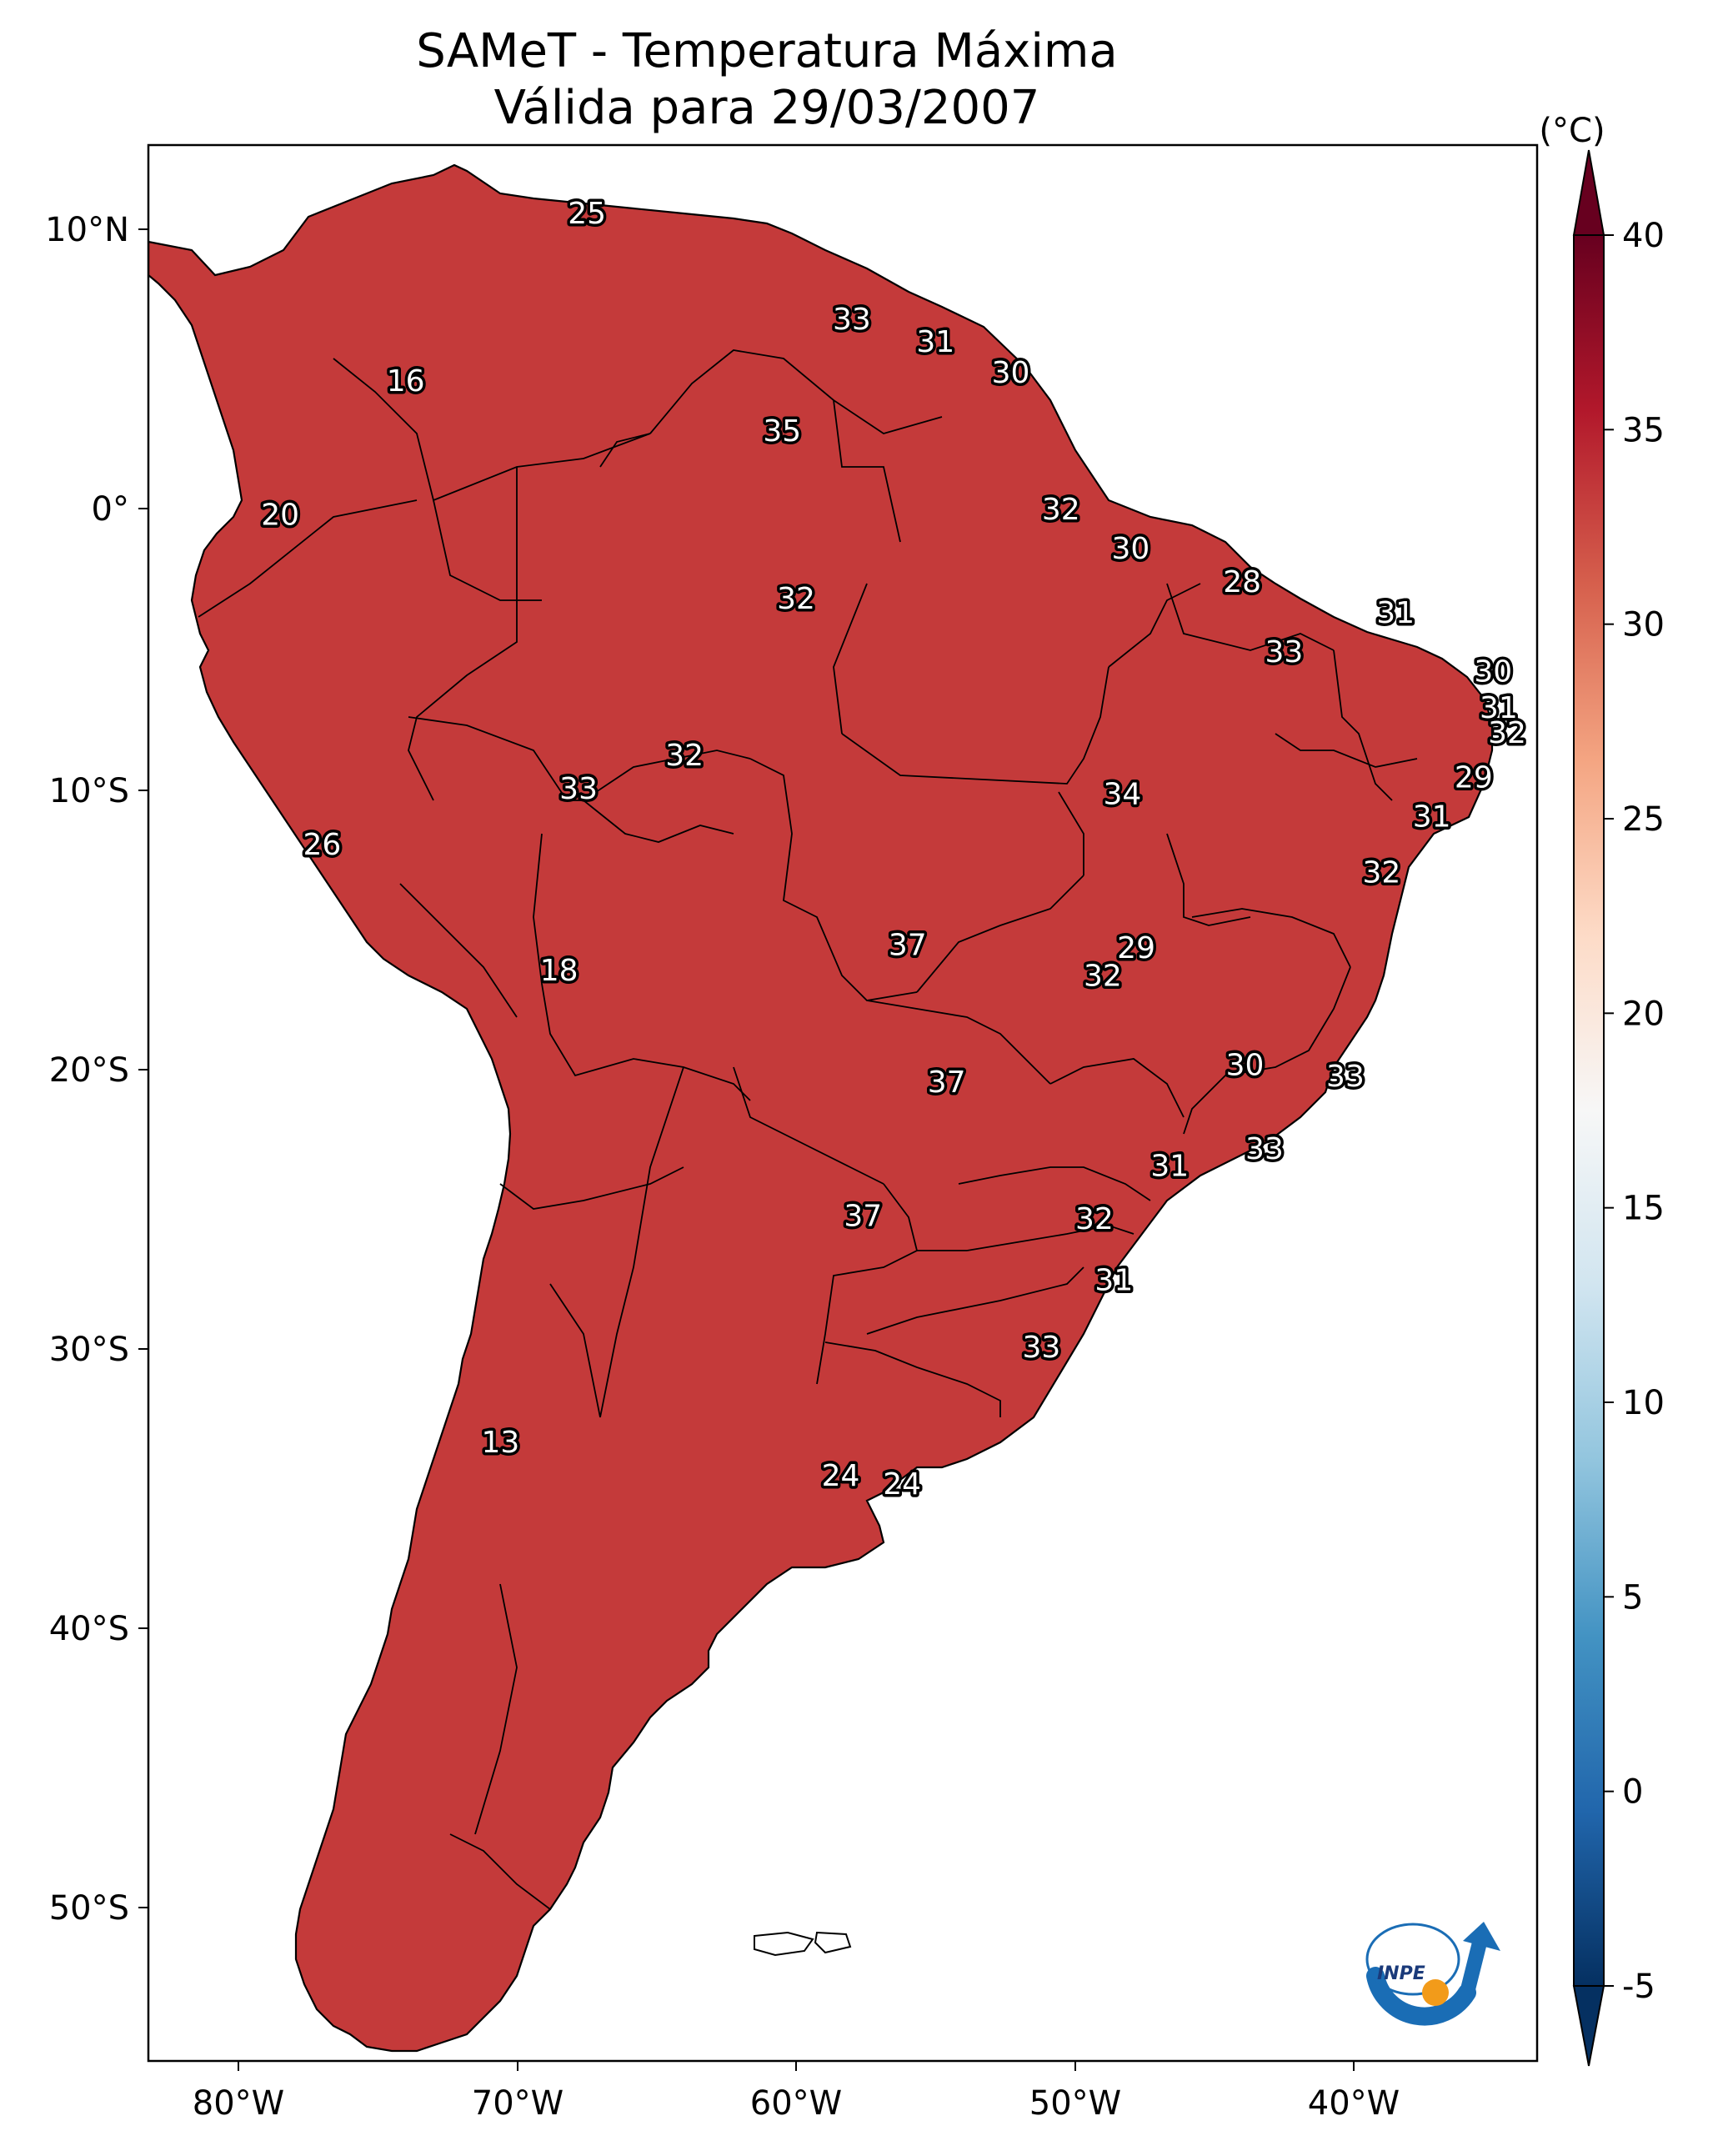 This screenshot has width=1723, height=2156. Describe the element at coordinates (1589, 1110) in the screenshot. I see `colorbar-scale` at that location.